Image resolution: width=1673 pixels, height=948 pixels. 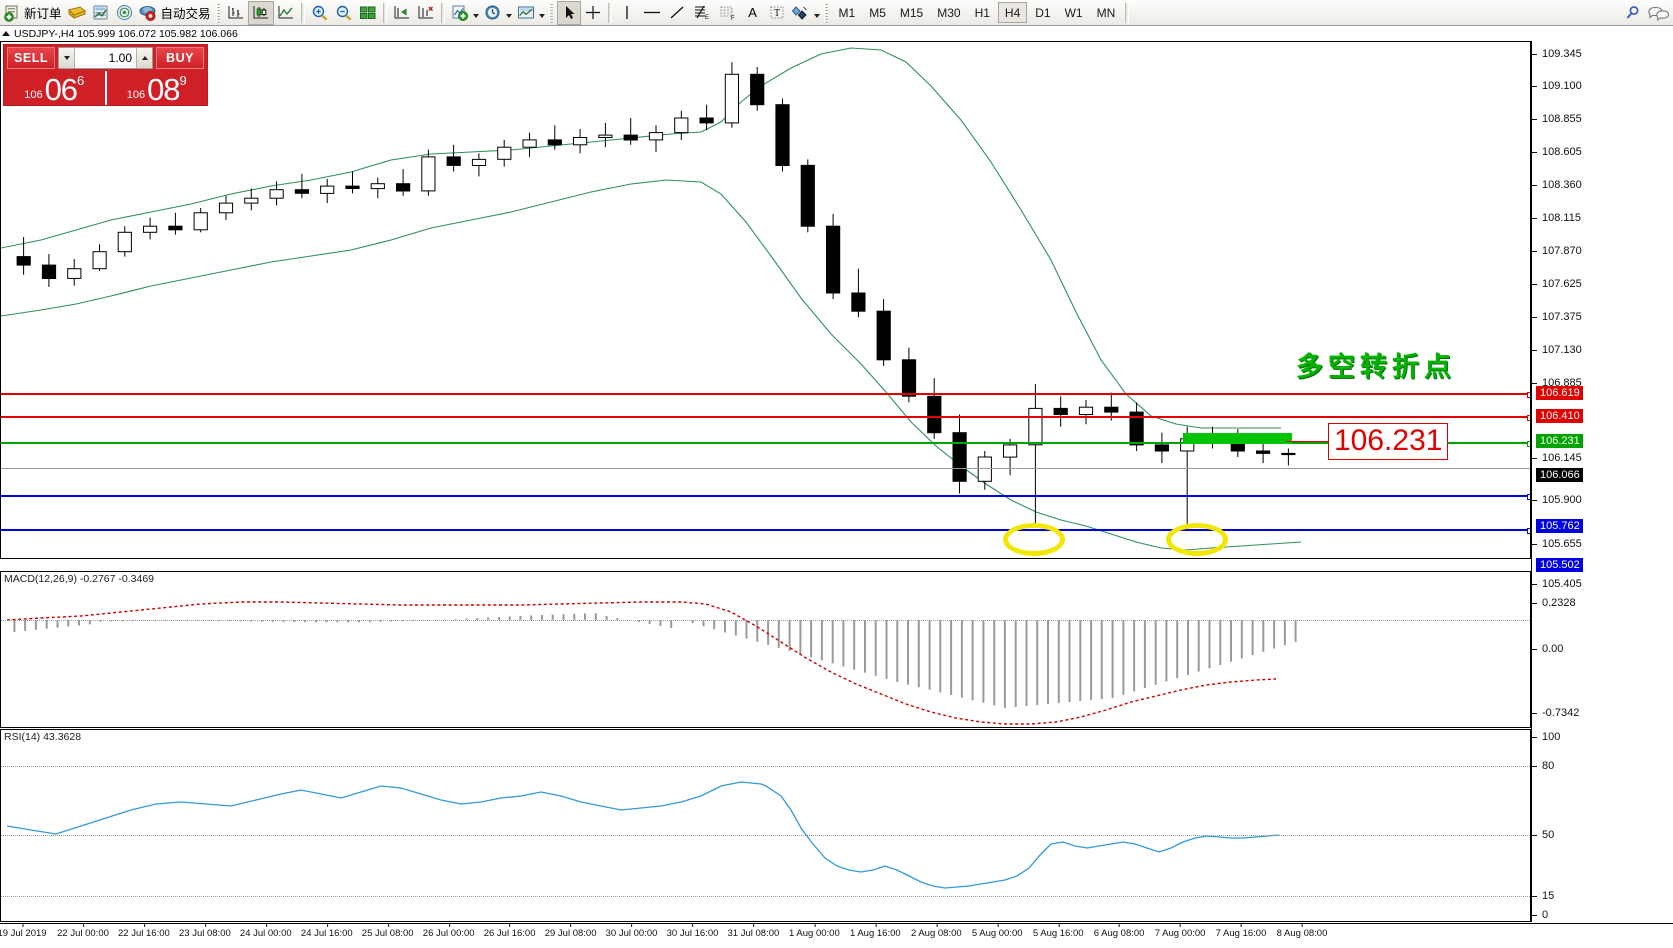 What do you see at coordinates (817, 13) in the screenshot?
I see `shapes-dropdown-arrow` at bounding box center [817, 13].